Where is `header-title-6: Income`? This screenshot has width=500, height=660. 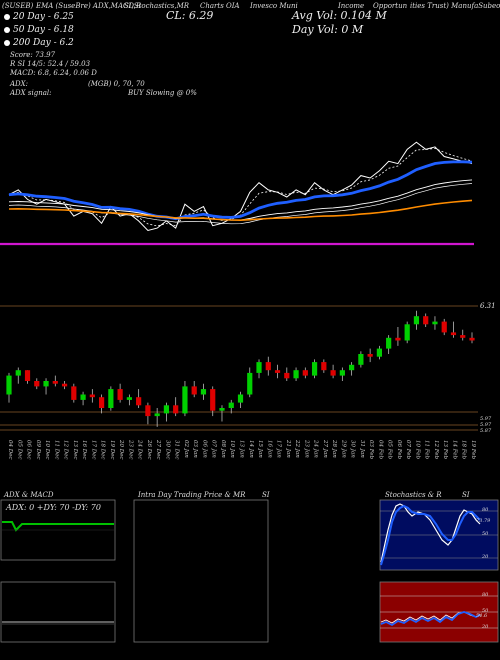
header-title-6: Income is located at coordinates (351, 6).